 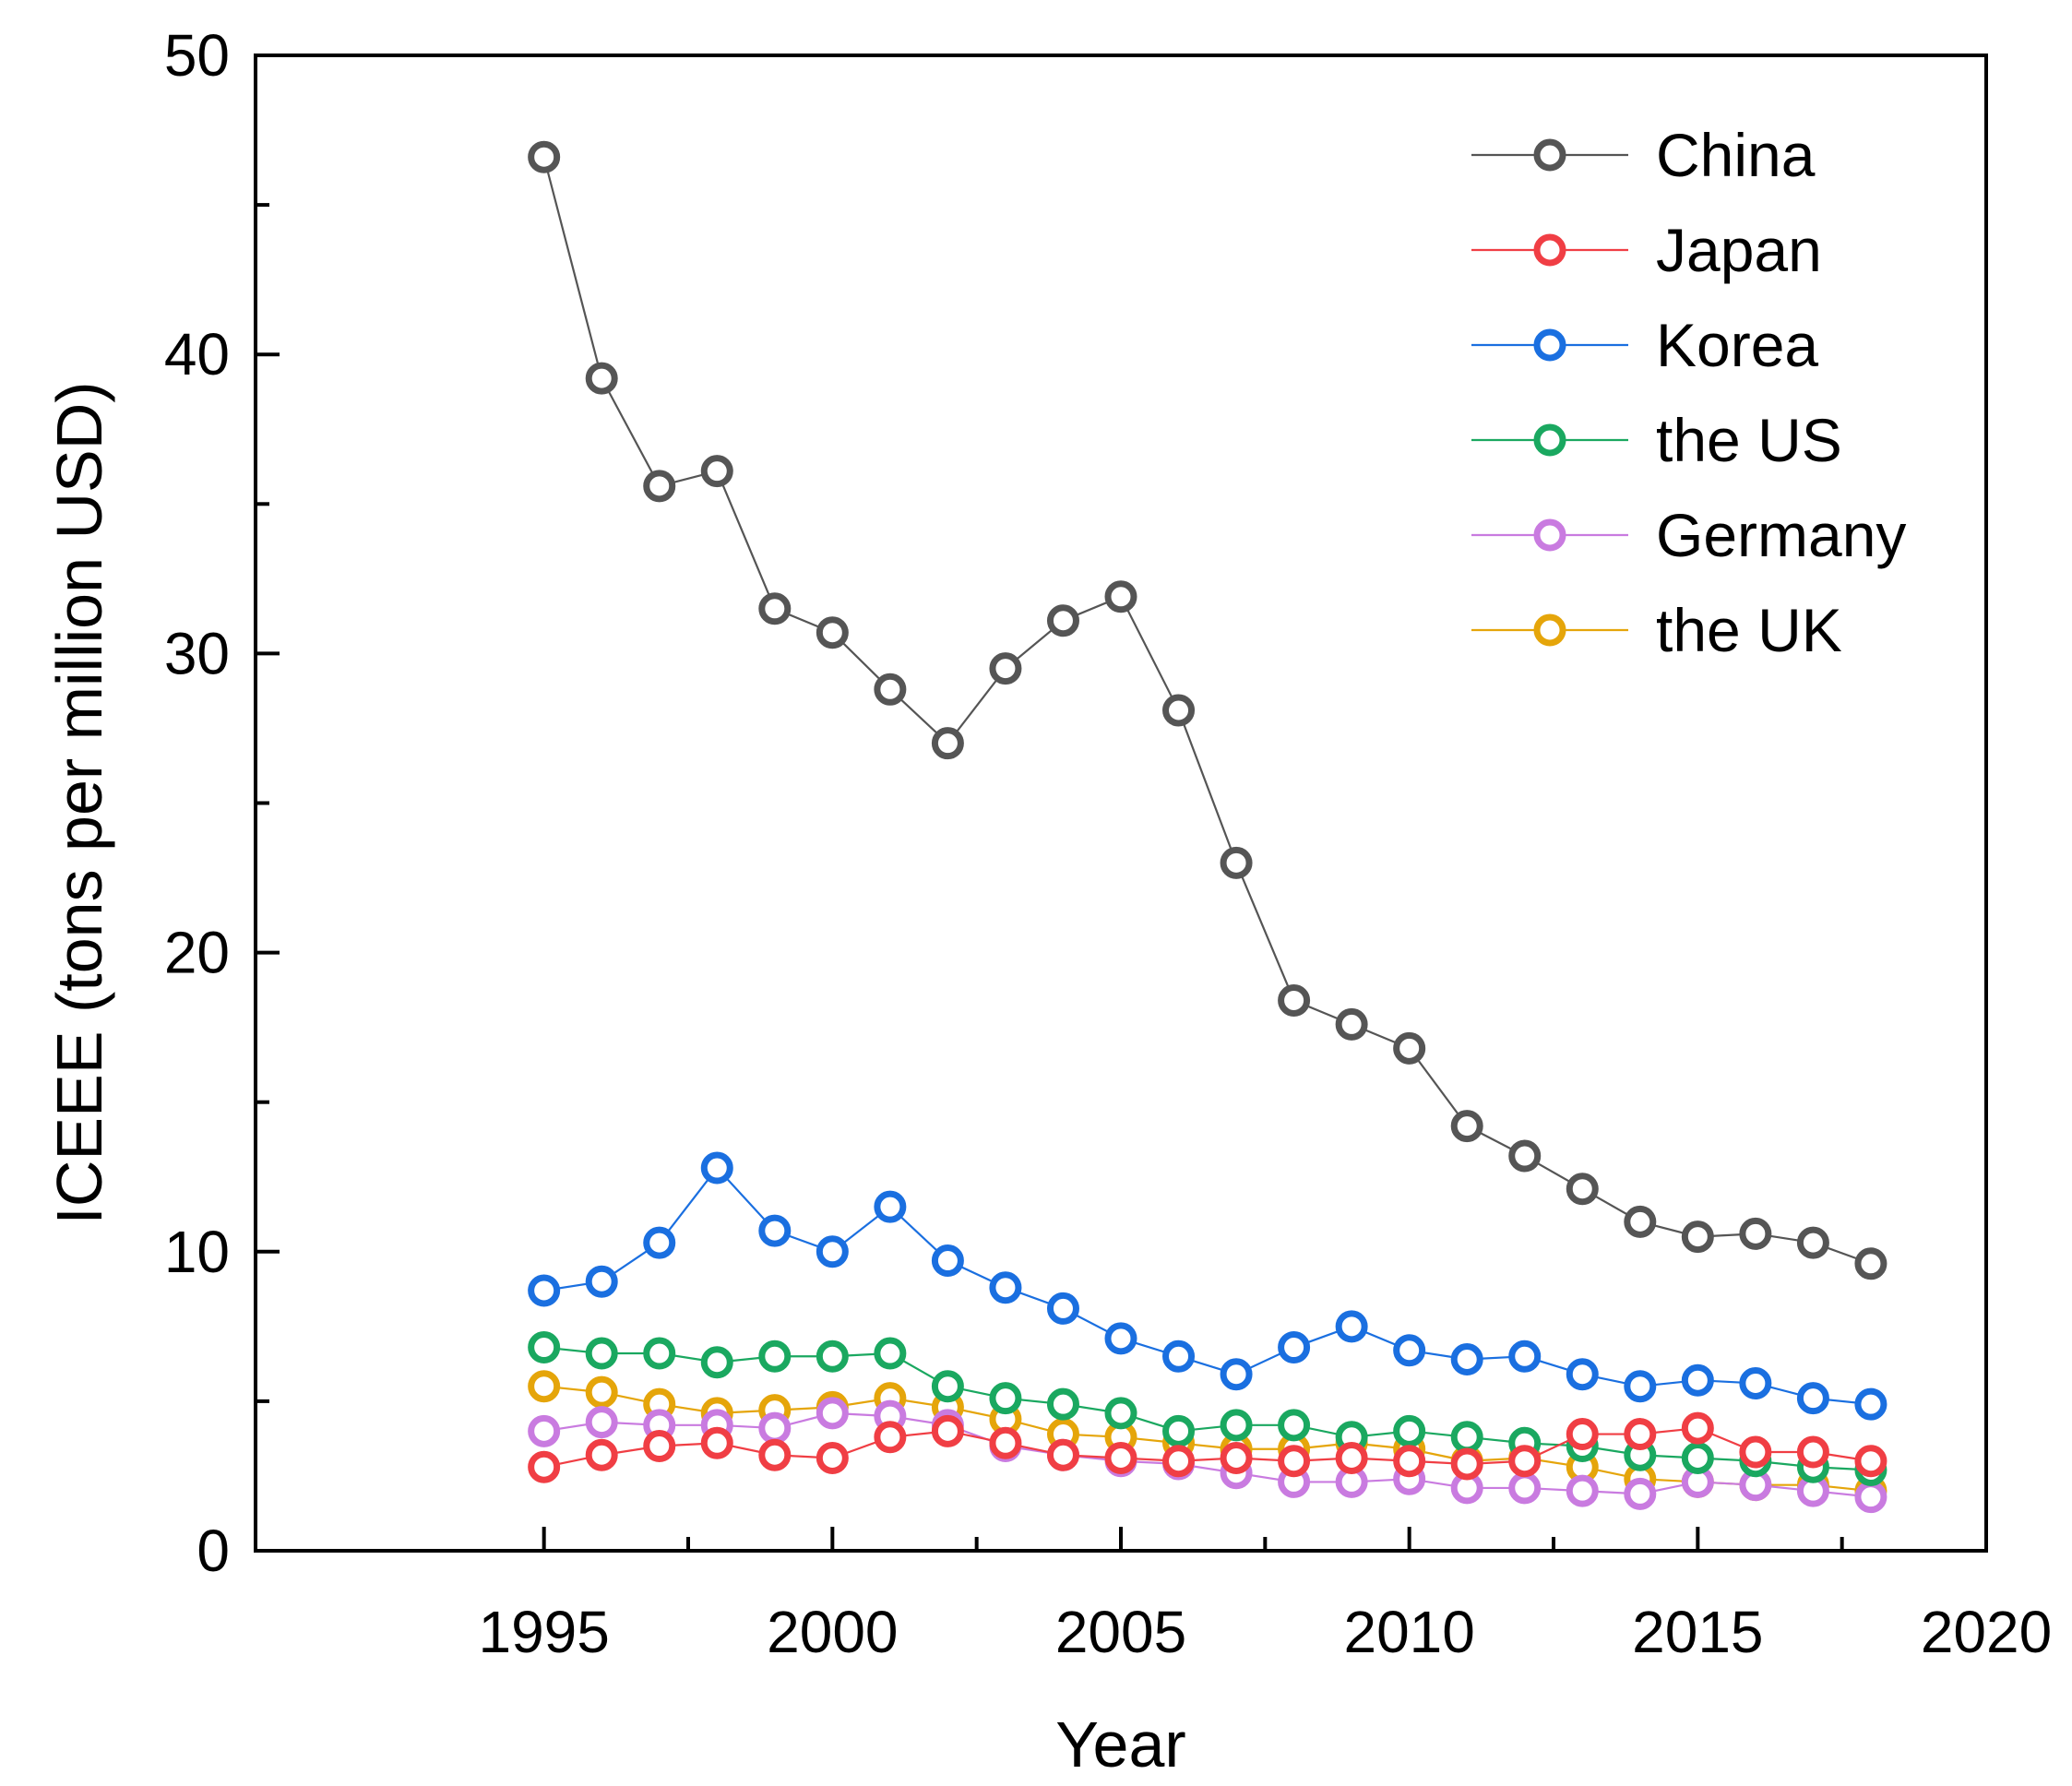 What do you see at coordinates (1697, 1632) in the screenshot?
I see `x-tick-label: 2015` at bounding box center [1697, 1632].